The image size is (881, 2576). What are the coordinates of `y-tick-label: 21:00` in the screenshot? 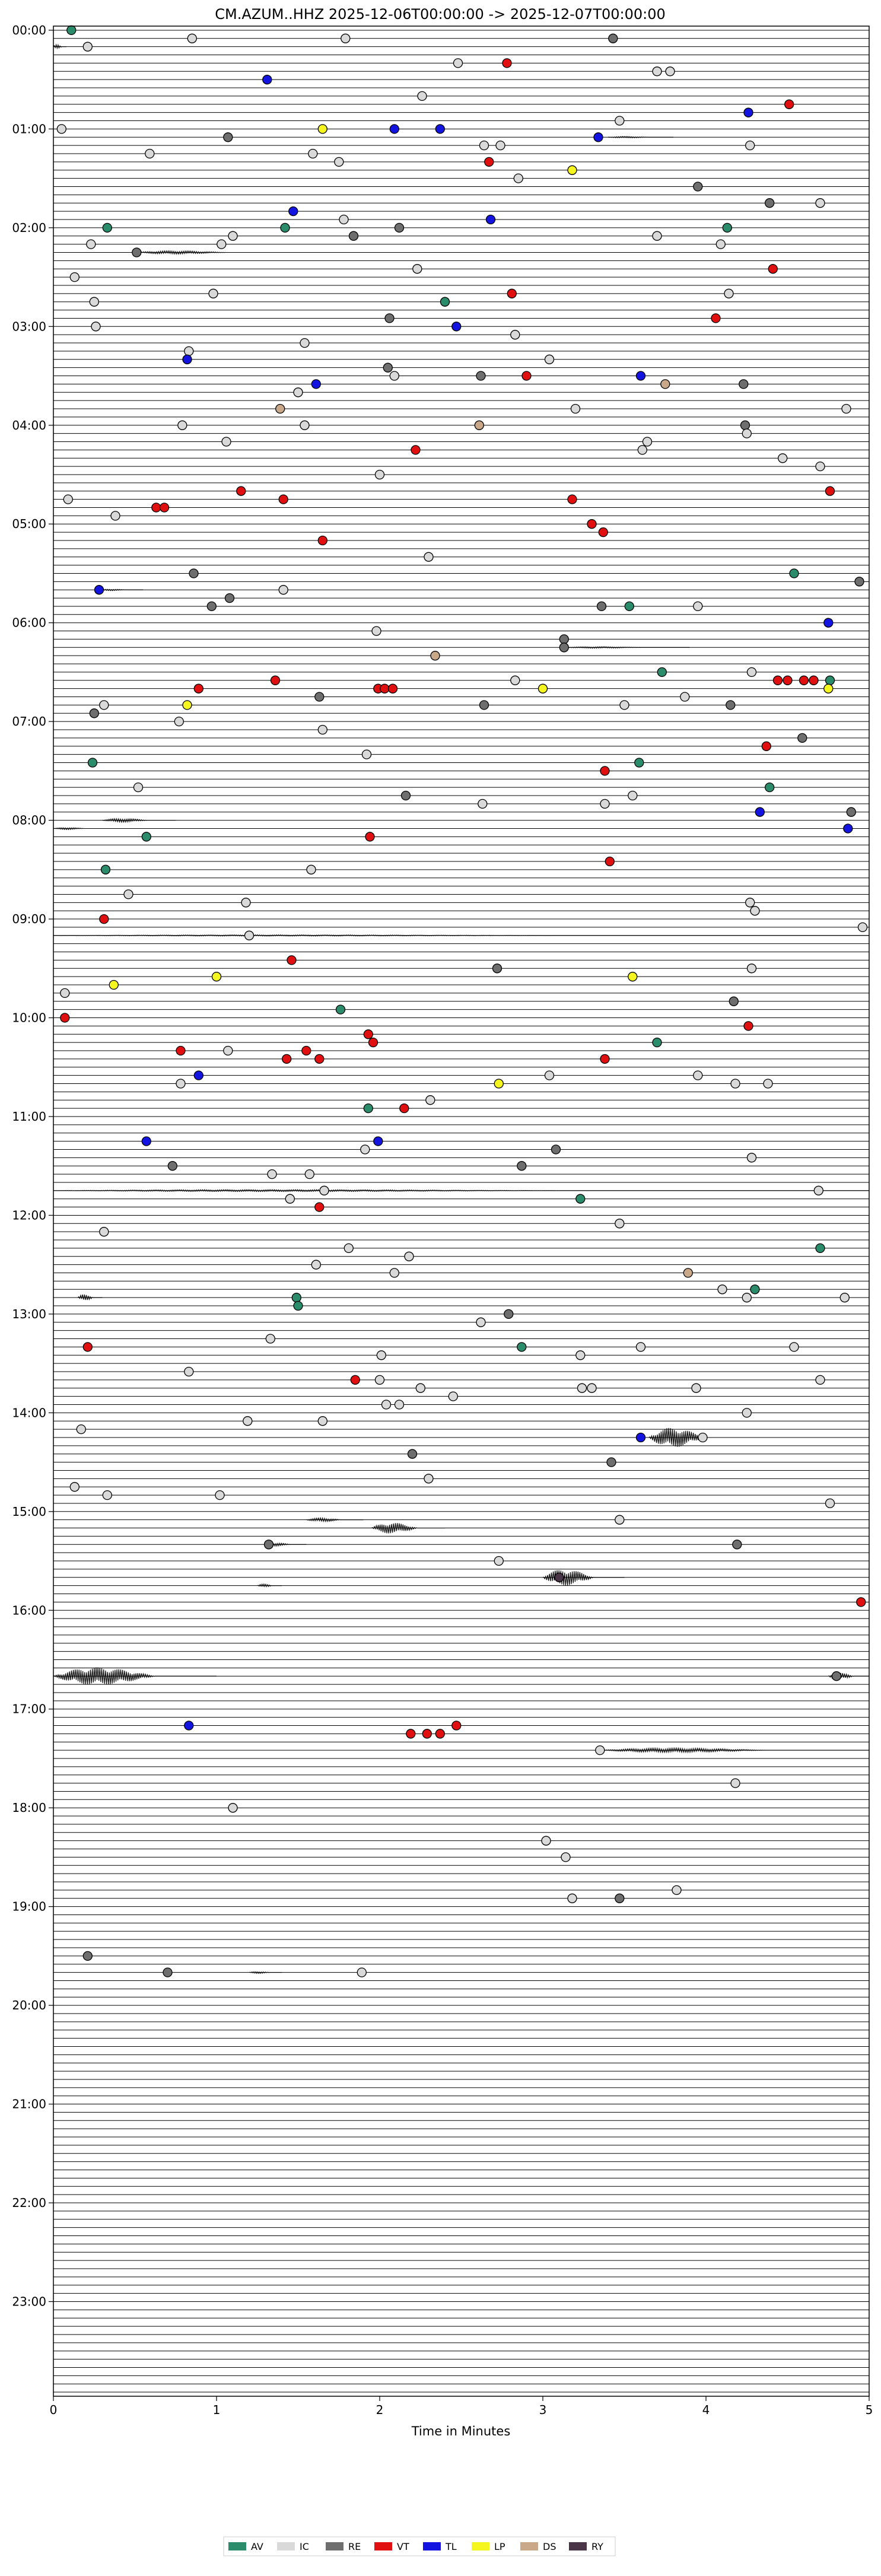 It's located at (29, 2104).